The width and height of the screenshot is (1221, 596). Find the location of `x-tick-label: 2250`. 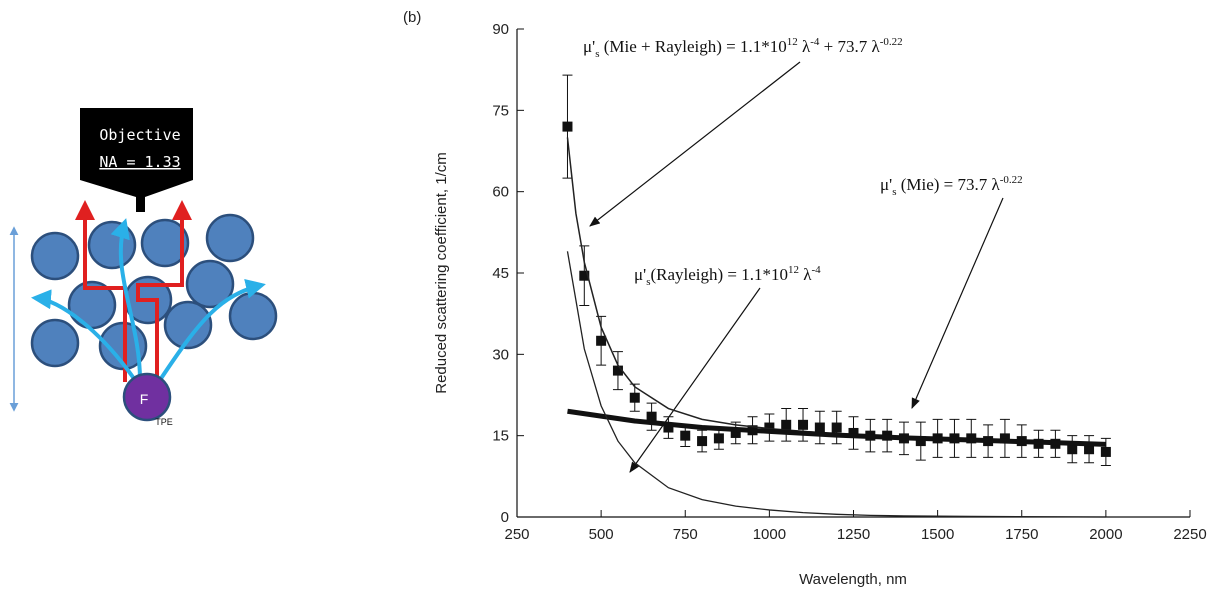

x-tick-label: 2250 is located at coordinates (1189, 534).